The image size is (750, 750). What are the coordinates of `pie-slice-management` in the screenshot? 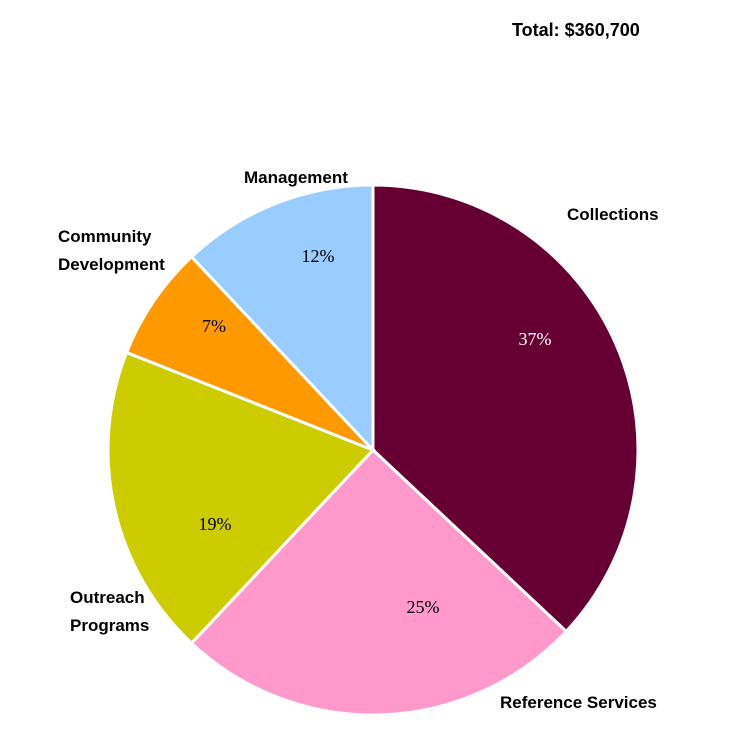 It's located at (282, 318).